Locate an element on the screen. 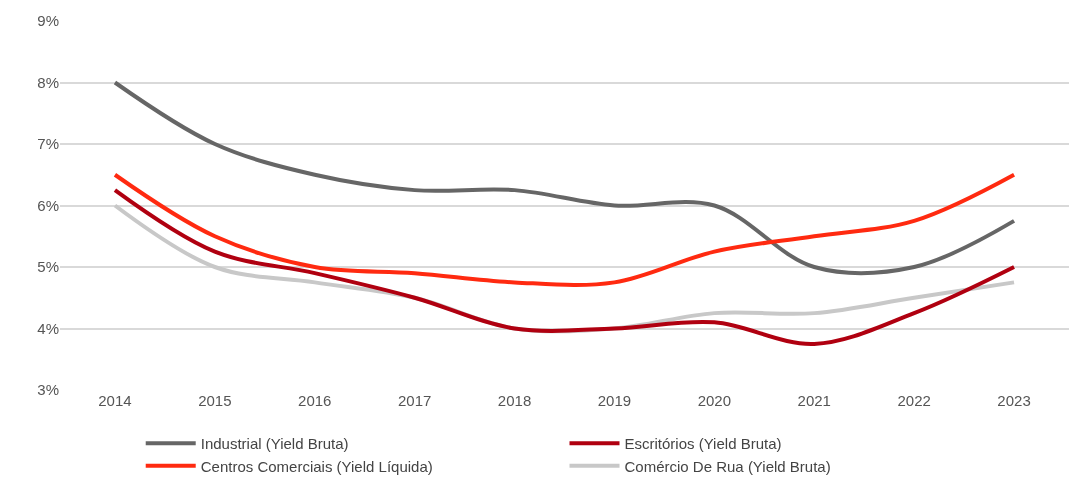  x-tick-label: 2020 is located at coordinates (714, 400).